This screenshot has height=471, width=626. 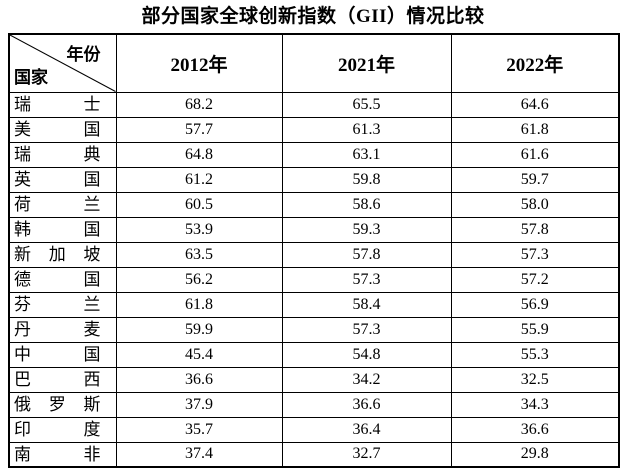 What do you see at coordinates (22, 204) in the screenshot?
I see `country-char: 荷` at bounding box center [22, 204].